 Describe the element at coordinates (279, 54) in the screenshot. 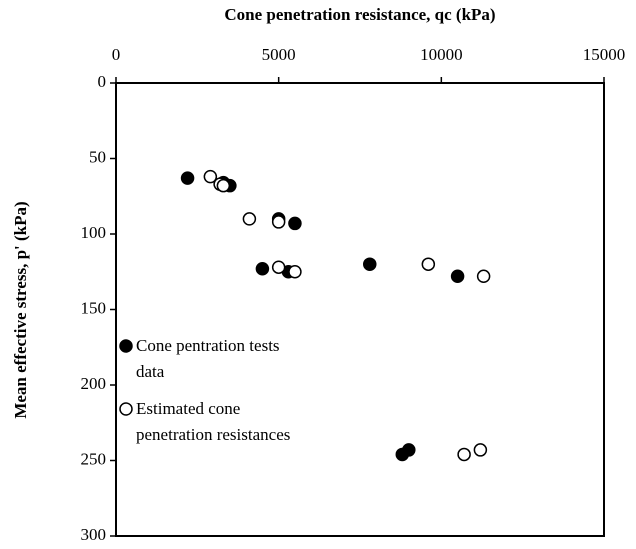

I see `x-tick-label: 5000` at that location.